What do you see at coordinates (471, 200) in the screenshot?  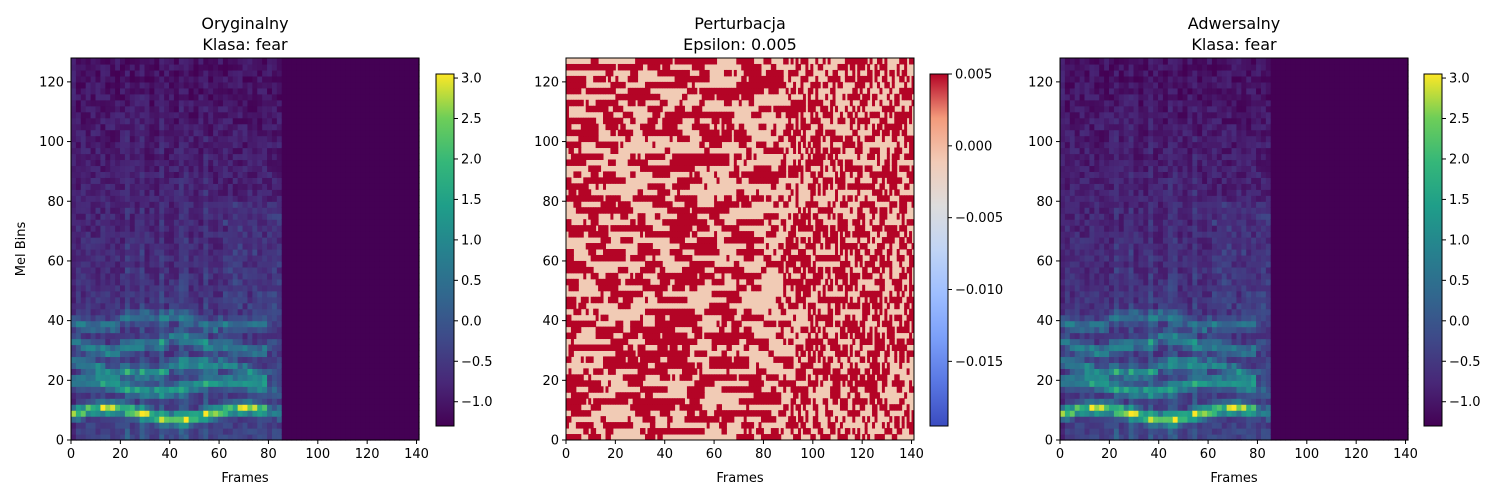 I see `colorbar-tick-label: 1.5` at bounding box center [471, 200].